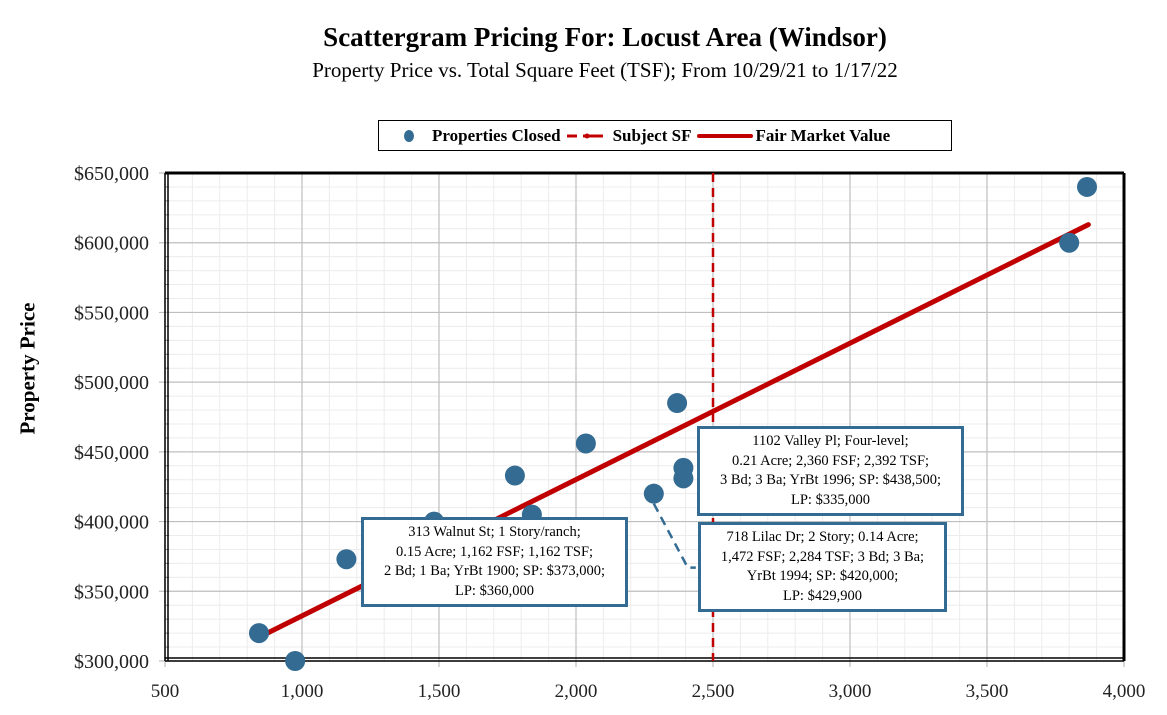  I want to click on callout-line: 0.21 Acre; 2,360 FSF; 2,392 TSF;, so click(830, 460).